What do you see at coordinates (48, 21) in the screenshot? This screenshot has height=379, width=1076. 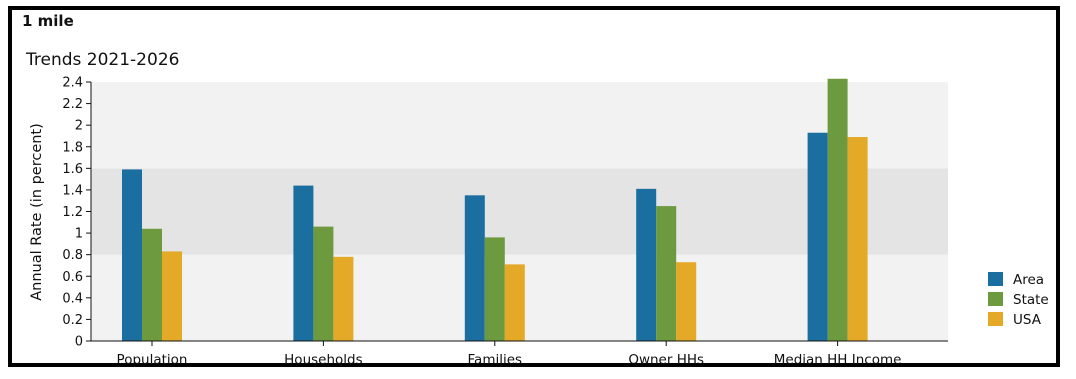 I see `region-label: 1 mile` at bounding box center [48, 21].